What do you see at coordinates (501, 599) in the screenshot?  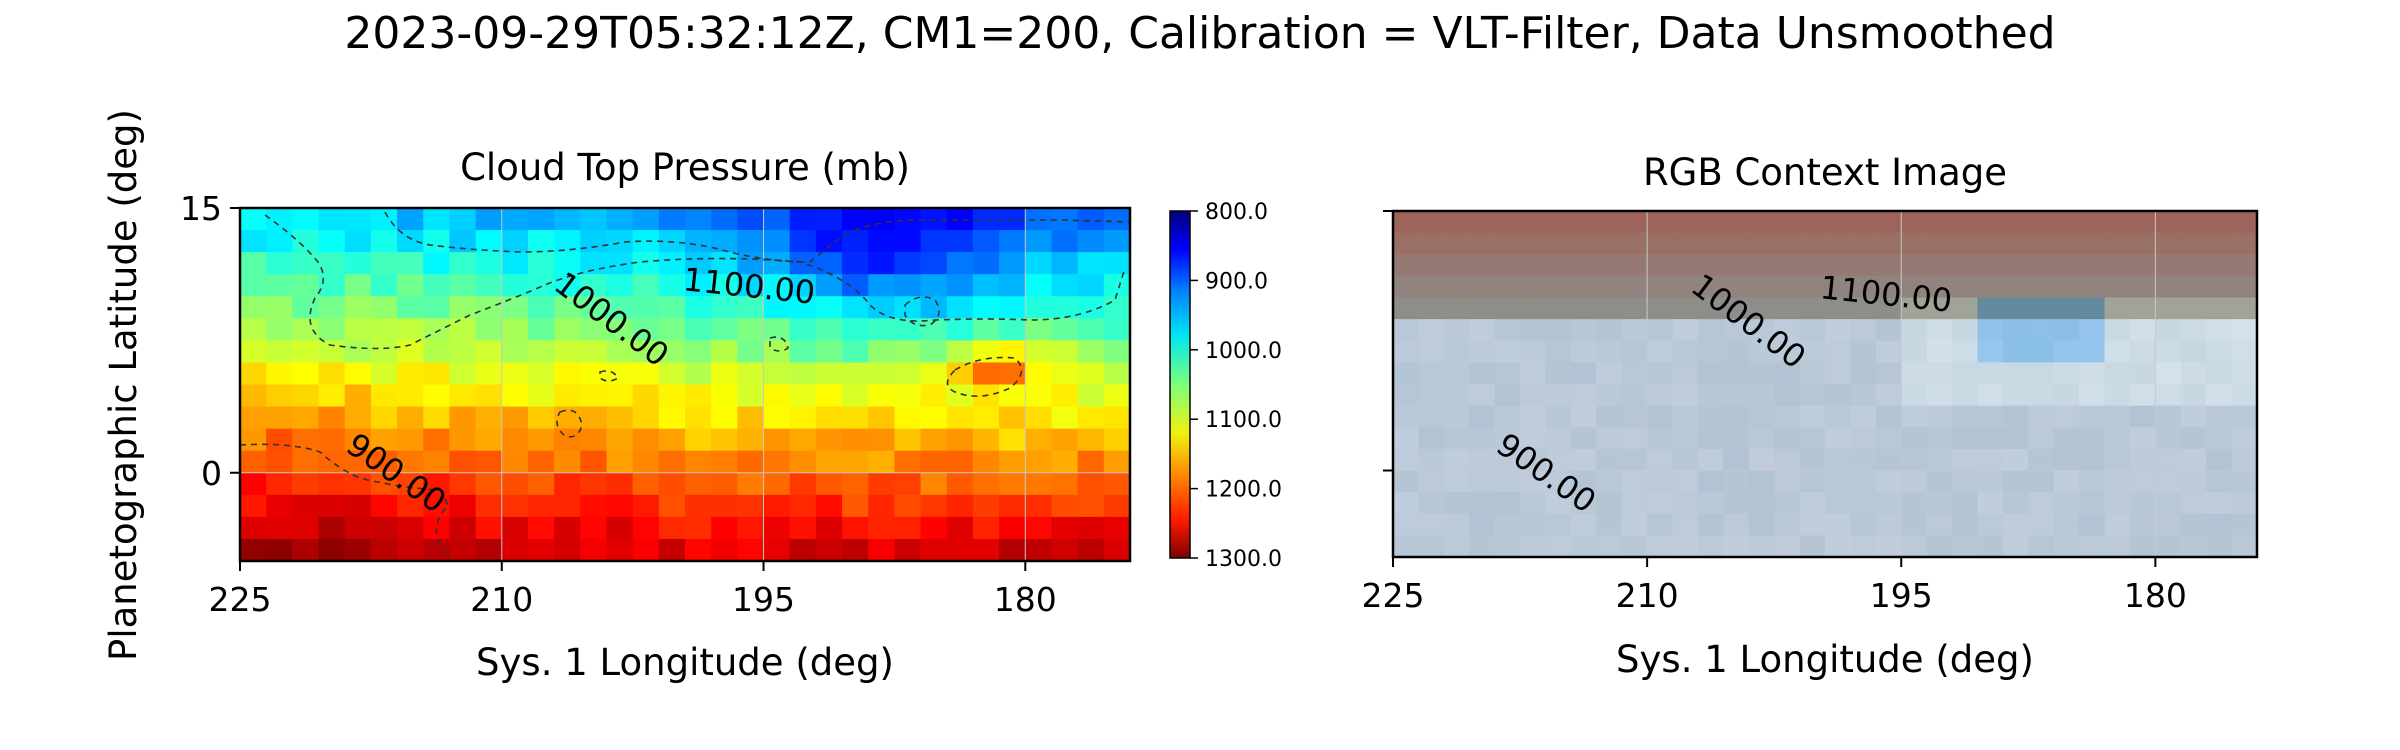 I see `x-tick-label: 210` at bounding box center [501, 599].